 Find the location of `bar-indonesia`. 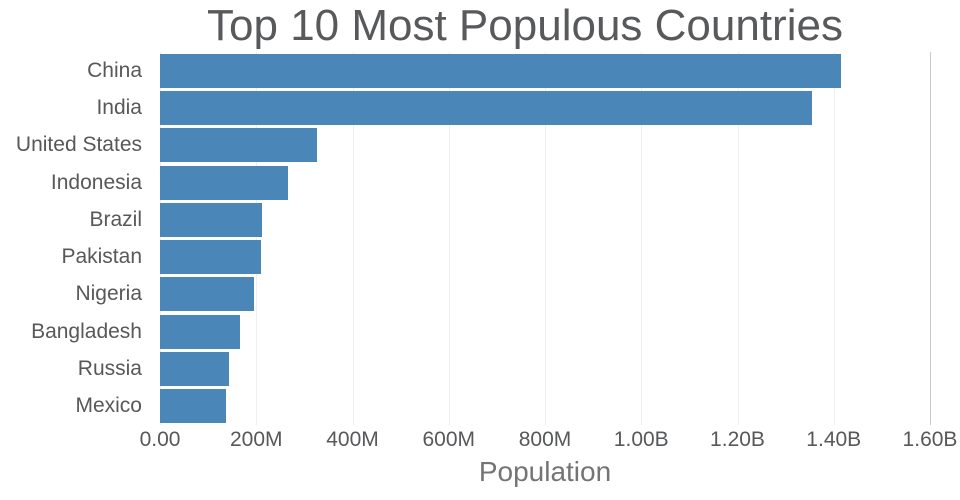

bar-indonesia is located at coordinates (224, 182).